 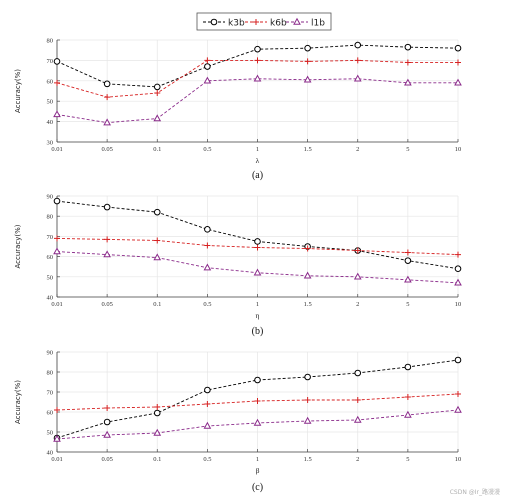 I want to click on watermark: CSDN @Ir_路漫漫, so click(x=474, y=492).